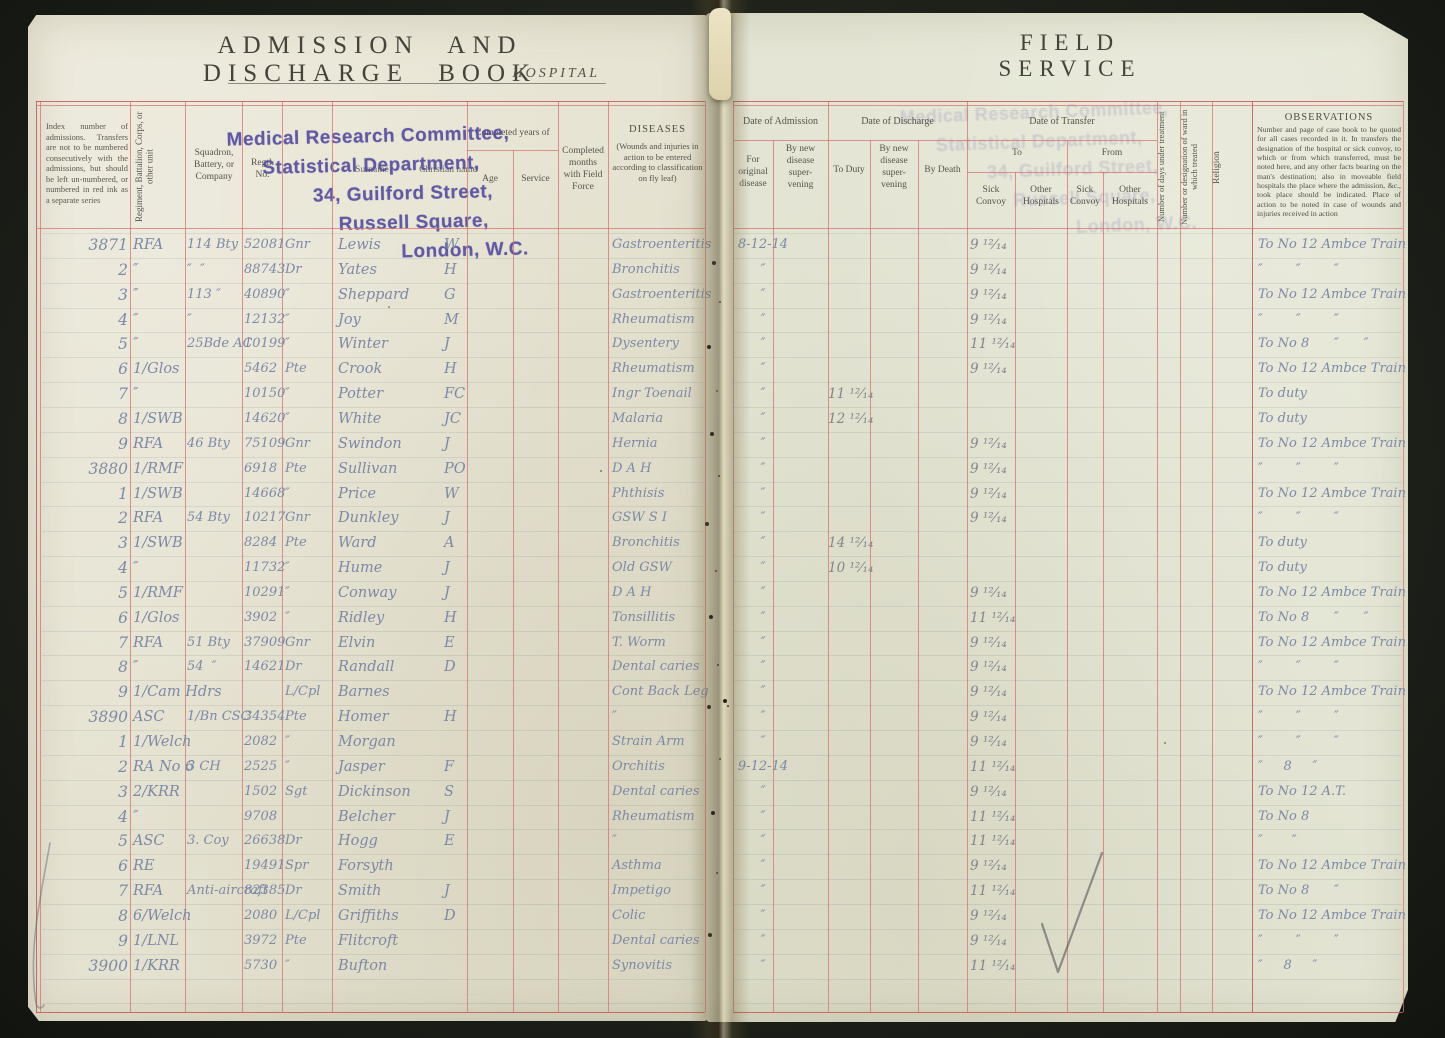  I want to click on cell-surname: Conway, so click(367, 592).